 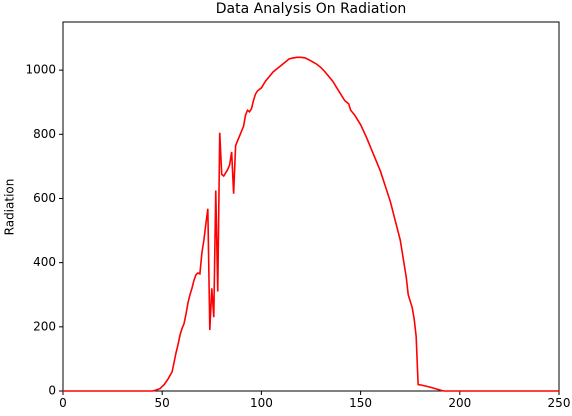 I want to click on y-tick-label: 400, so click(x=44, y=262).